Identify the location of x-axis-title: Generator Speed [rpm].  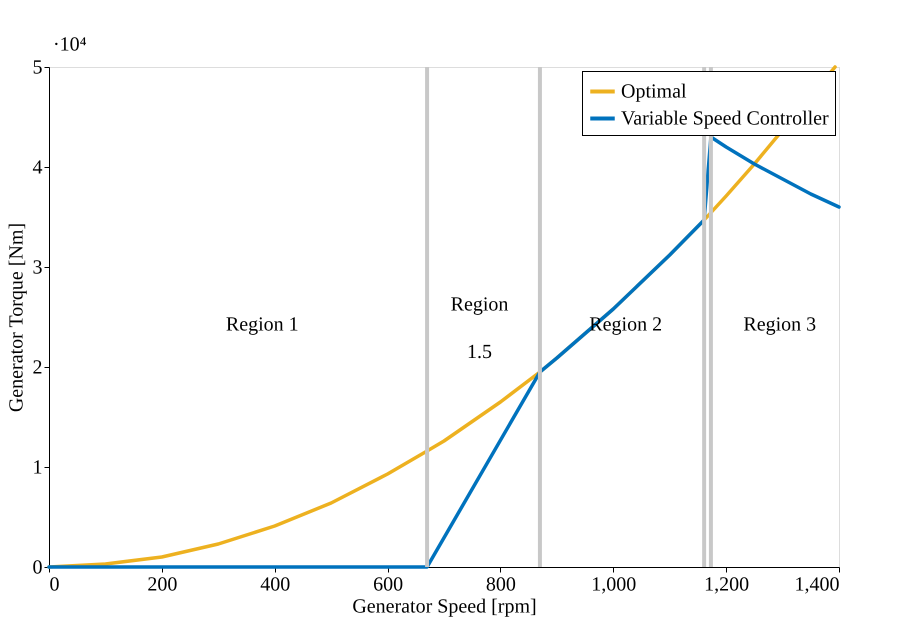
(444, 607).